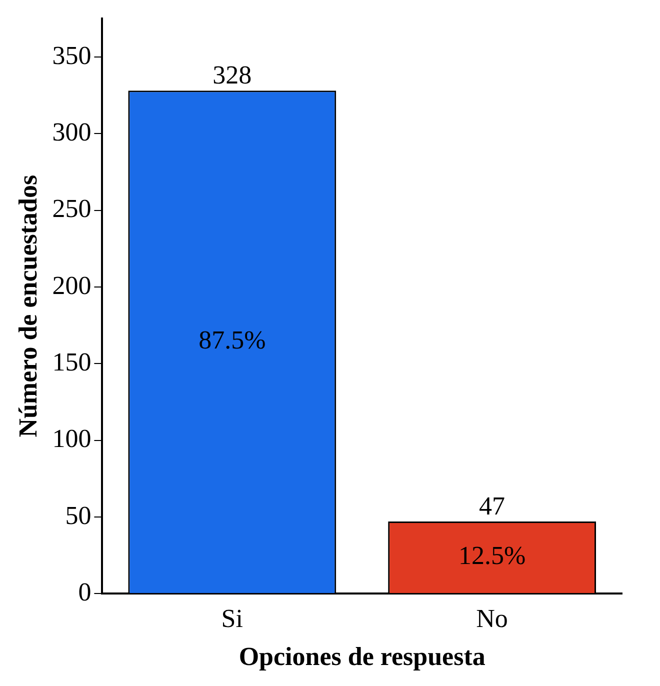  What do you see at coordinates (72, 55) in the screenshot?
I see `y-tick-label: 350` at bounding box center [72, 55].